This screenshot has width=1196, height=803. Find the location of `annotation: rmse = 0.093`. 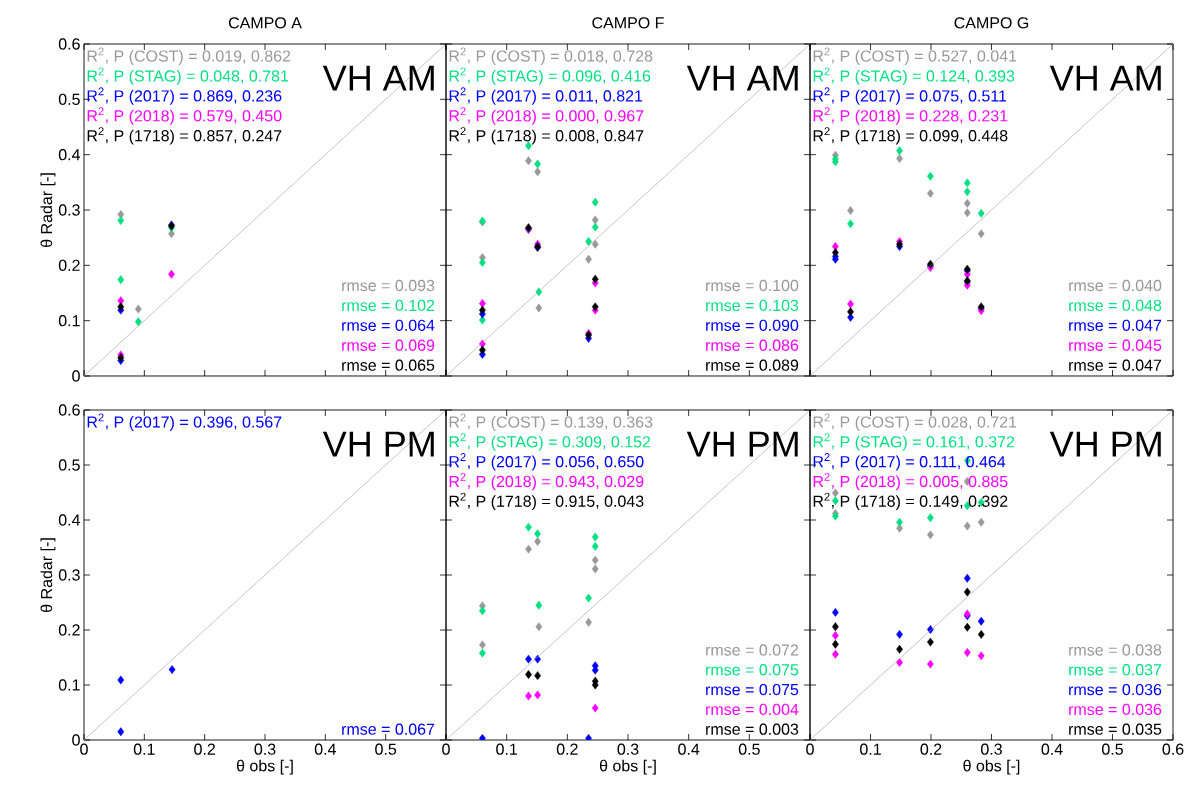

annotation: rmse = 0.093 is located at coordinates (388, 285).